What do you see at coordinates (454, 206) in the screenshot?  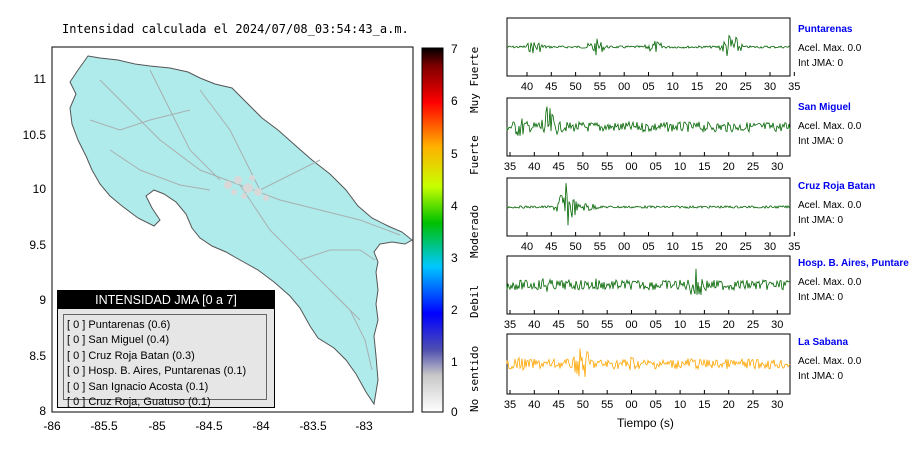 I see `colorbar-tick: 4` at bounding box center [454, 206].